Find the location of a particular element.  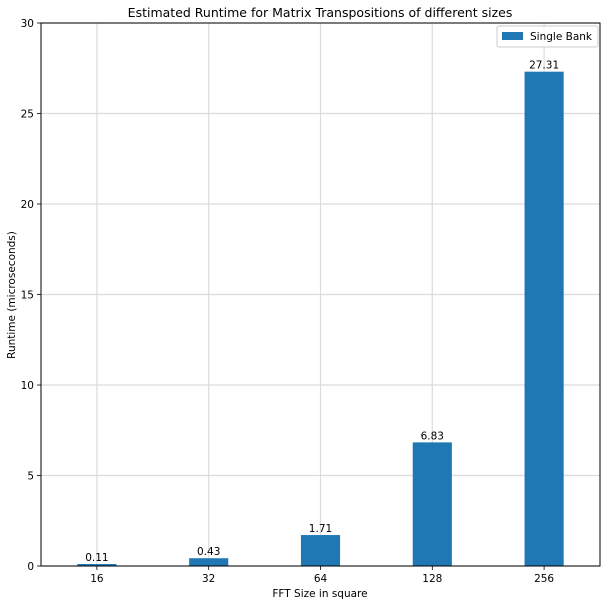

x-tick-label: 16 is located at coordinates (97, 579).